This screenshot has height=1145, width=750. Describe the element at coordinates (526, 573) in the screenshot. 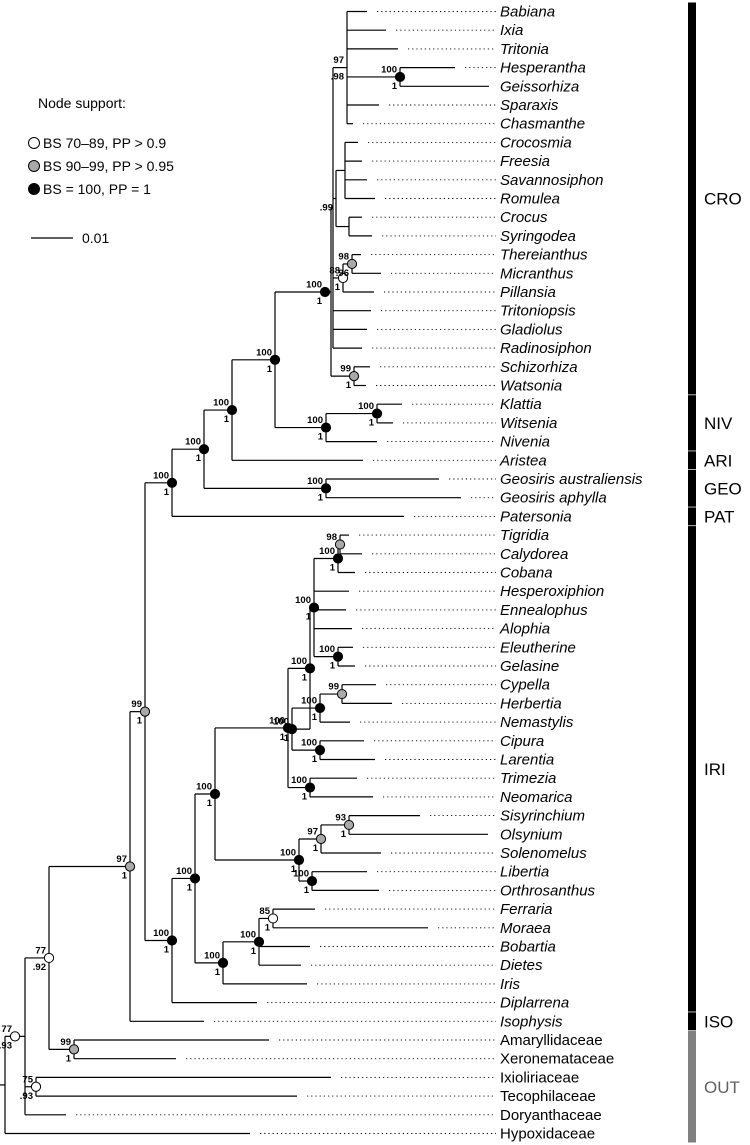

I see `tip-label: Cobana` at that location.